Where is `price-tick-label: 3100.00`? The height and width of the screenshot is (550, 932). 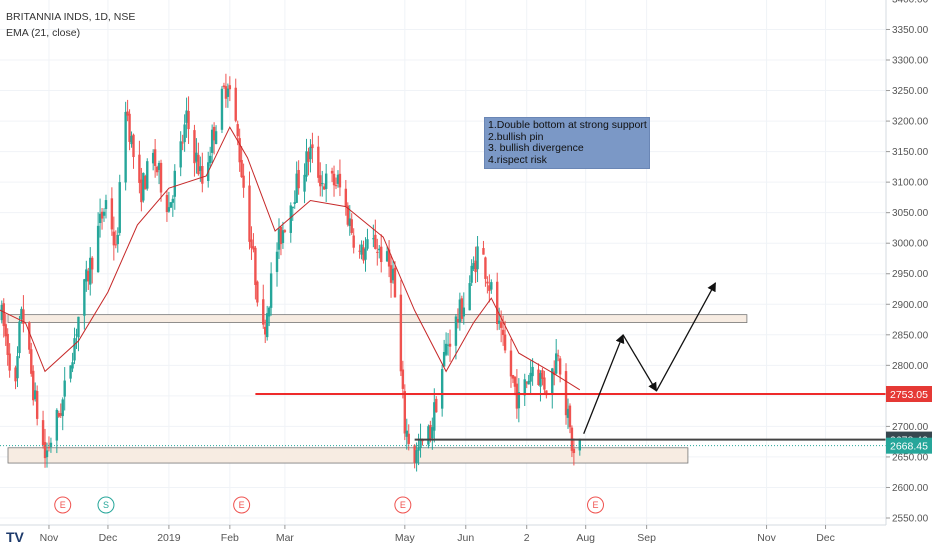
price-tick-label: 3100.00 is located at coordinates (910, 183).